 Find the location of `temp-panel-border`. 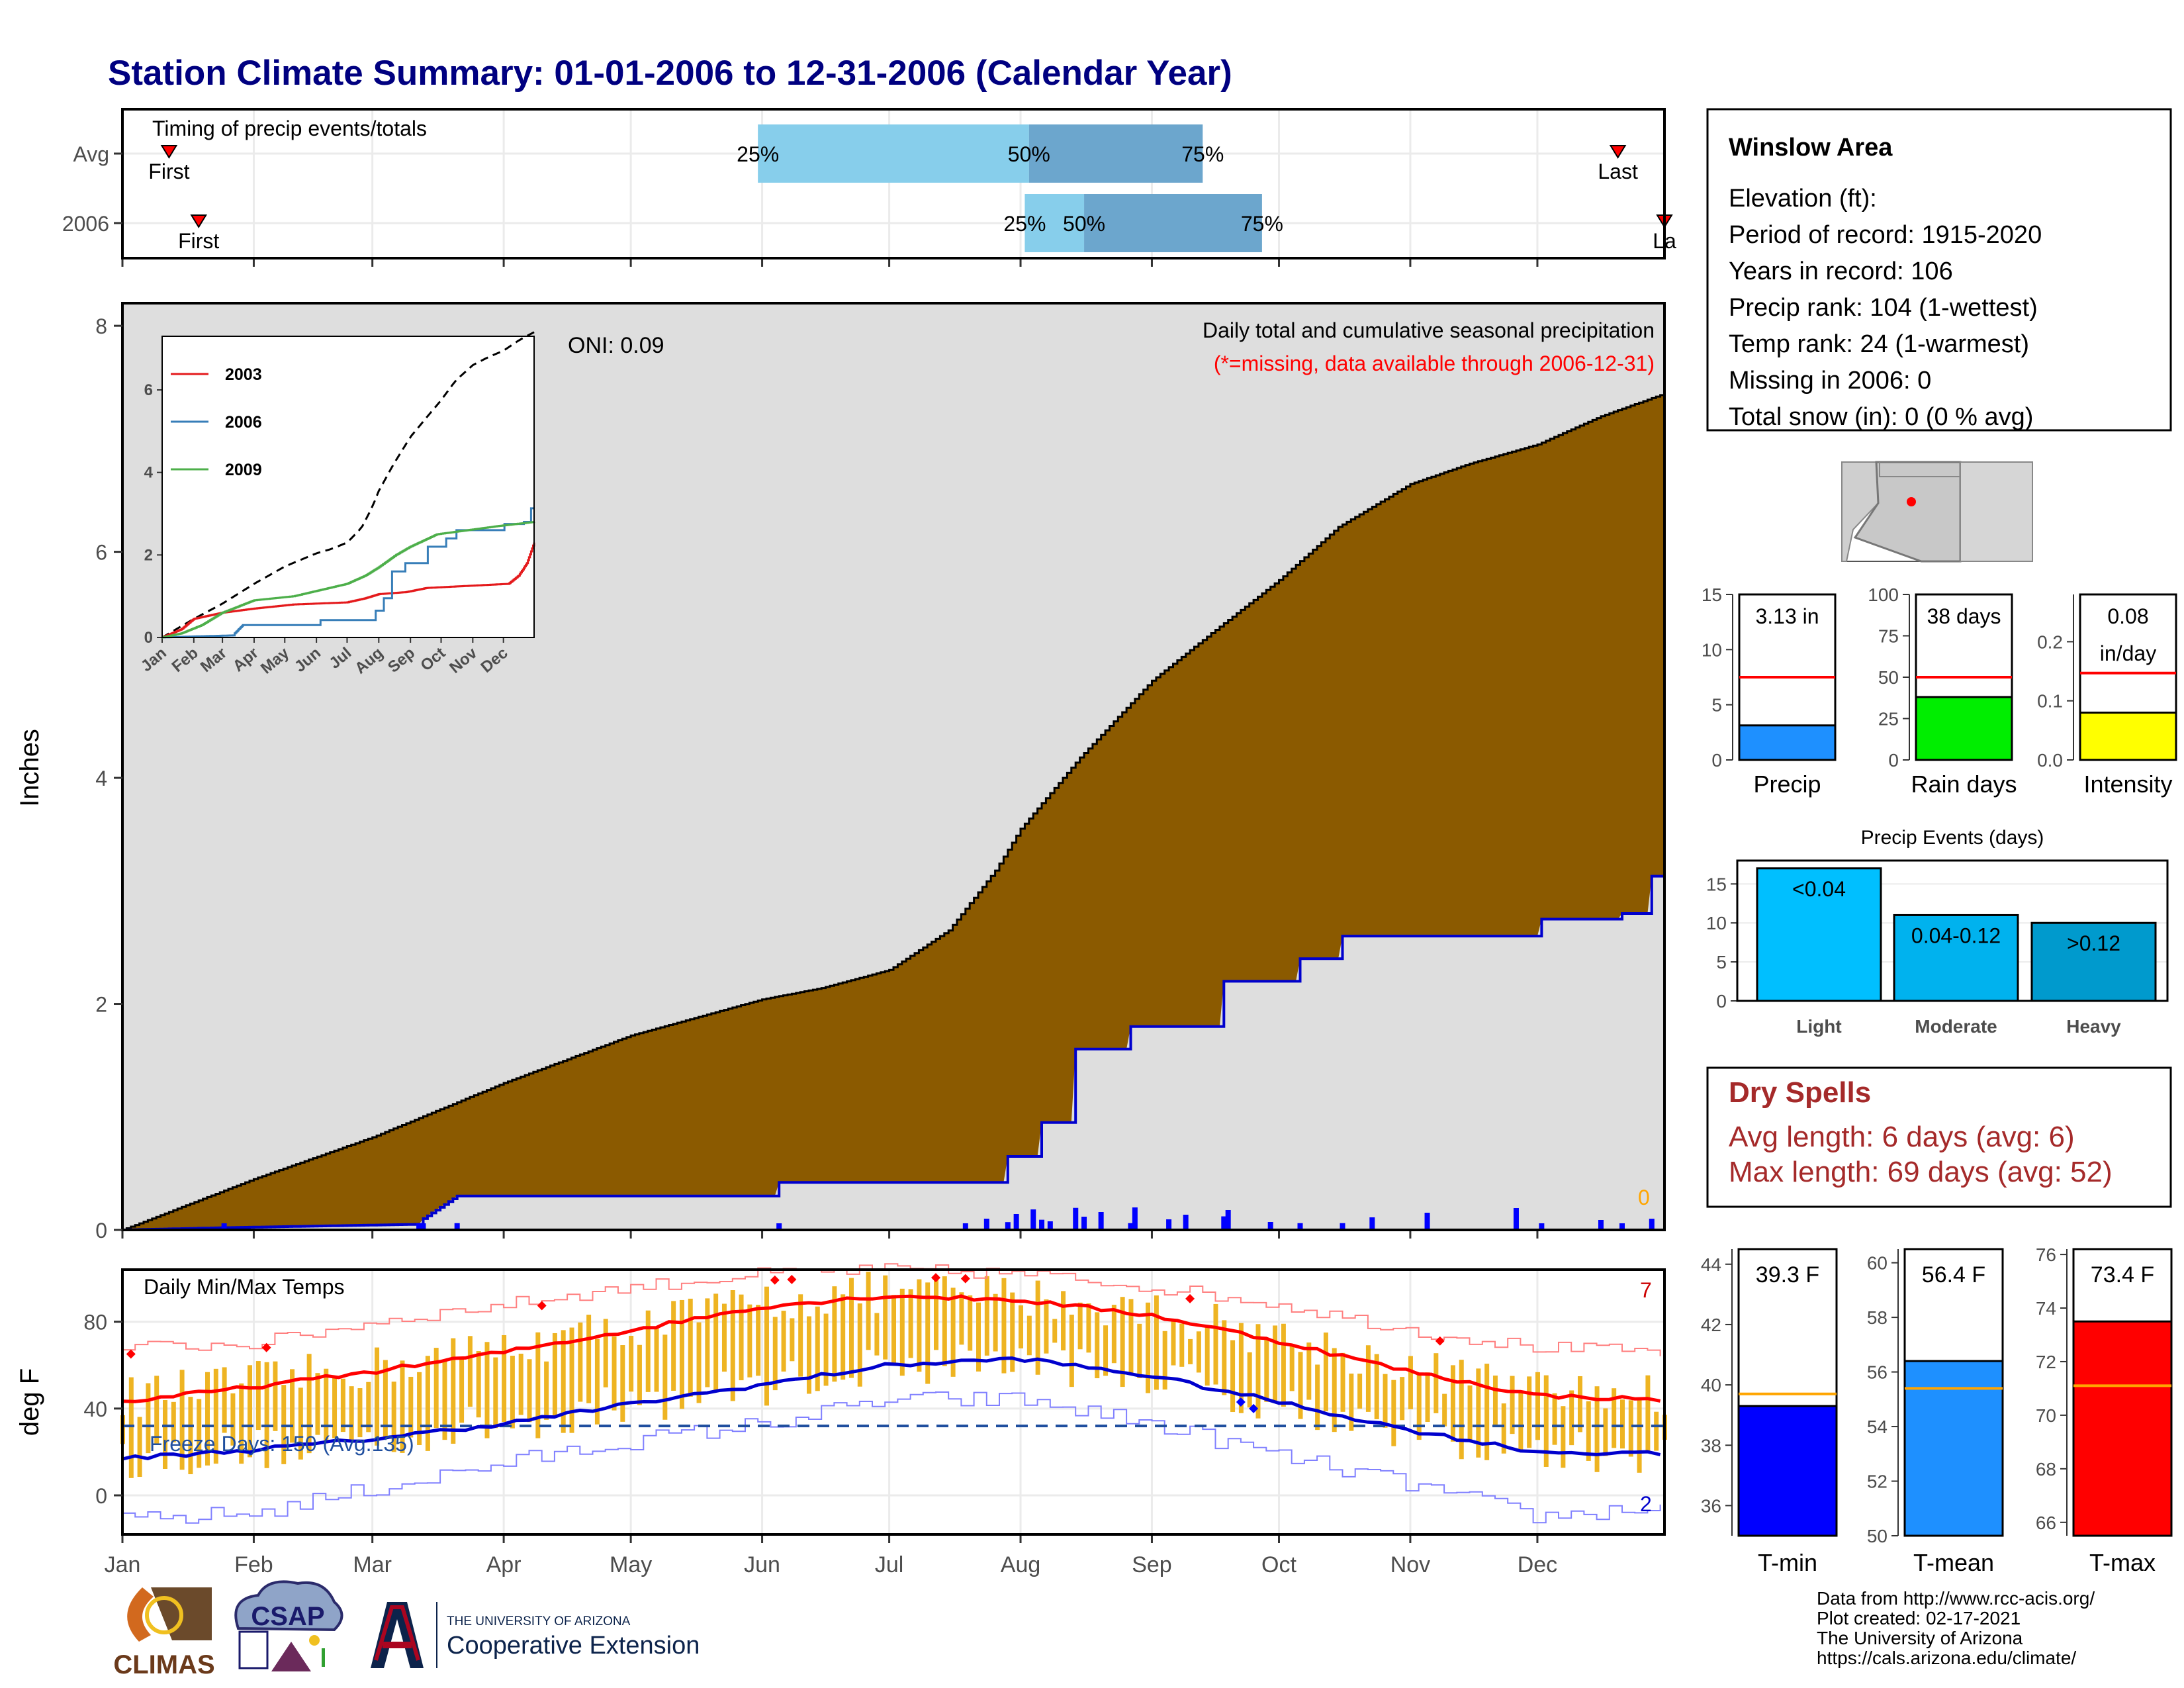

temp-panel-border is located at coordinates (893, 1402).